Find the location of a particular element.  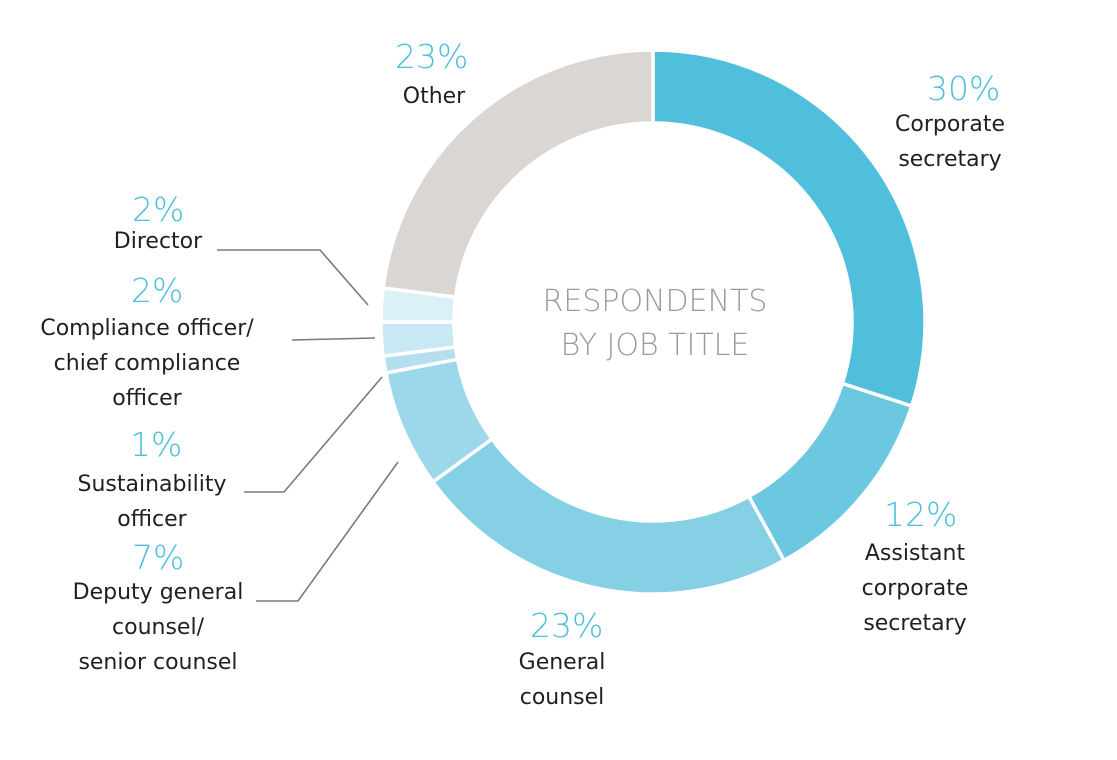

slice-label-3: Deputy general counsel/ senior counsel is located at coordinates (158, 627).